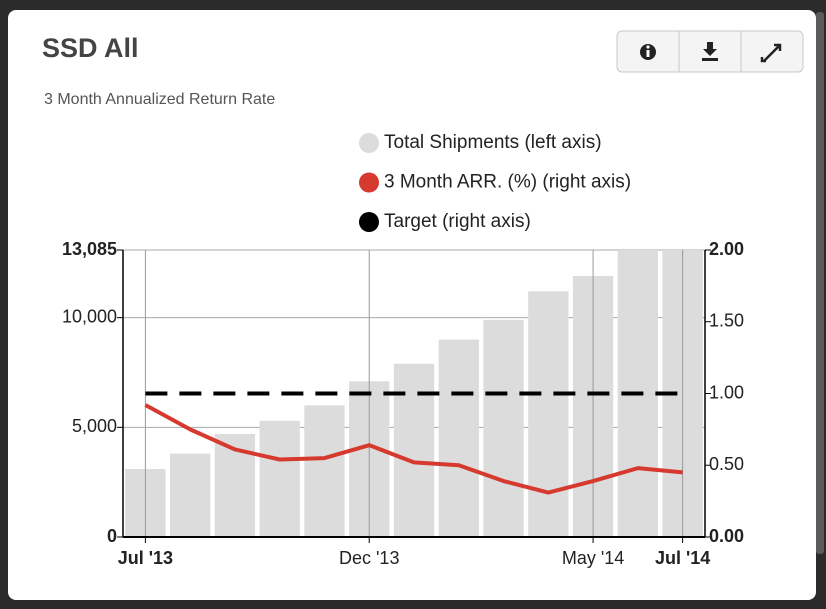 This screenshot has width=826, height=609. I want to click on download-icon-base, so click(710, 59).